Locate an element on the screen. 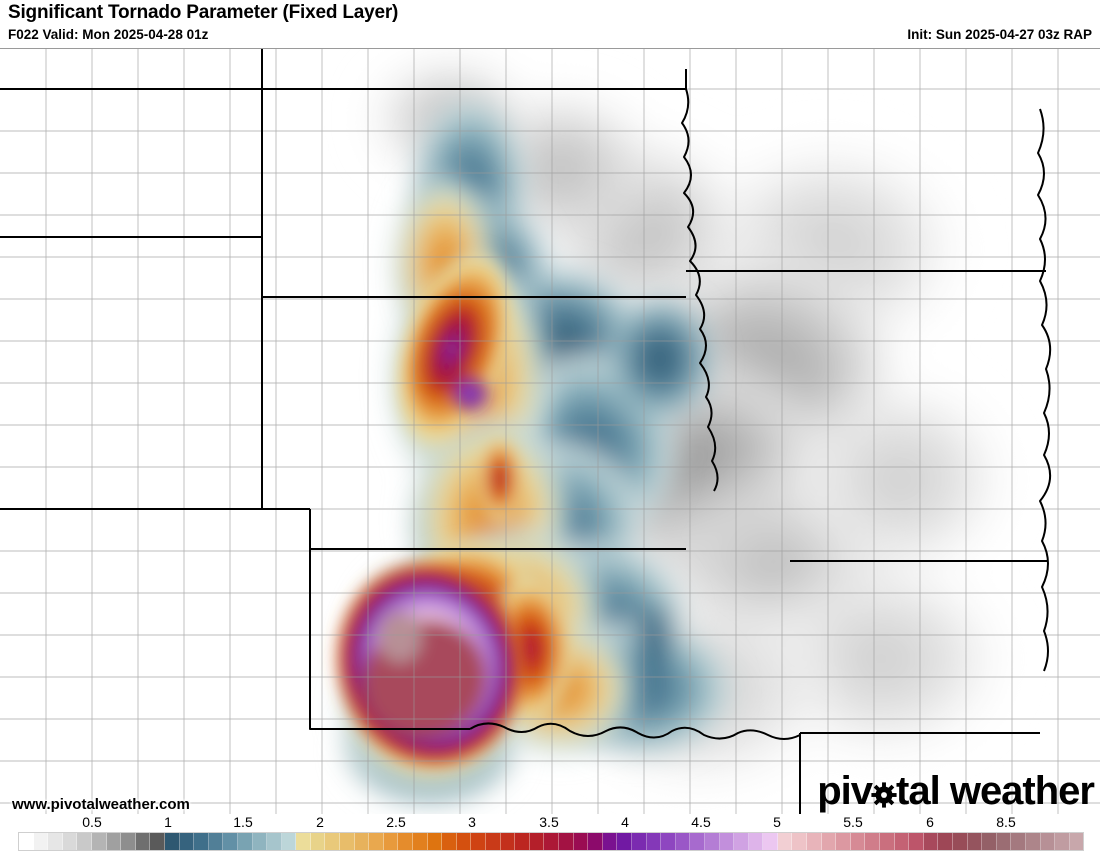  colorbar-tick: 3 is located at coordinates (472, 822).